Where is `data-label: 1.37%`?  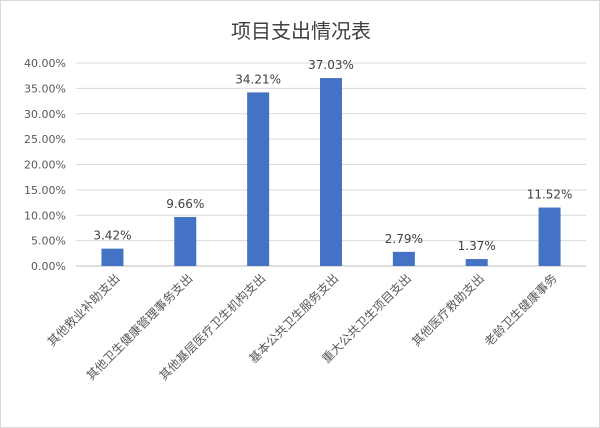
data-label: 1.37% is located at coordinates (477, 246).